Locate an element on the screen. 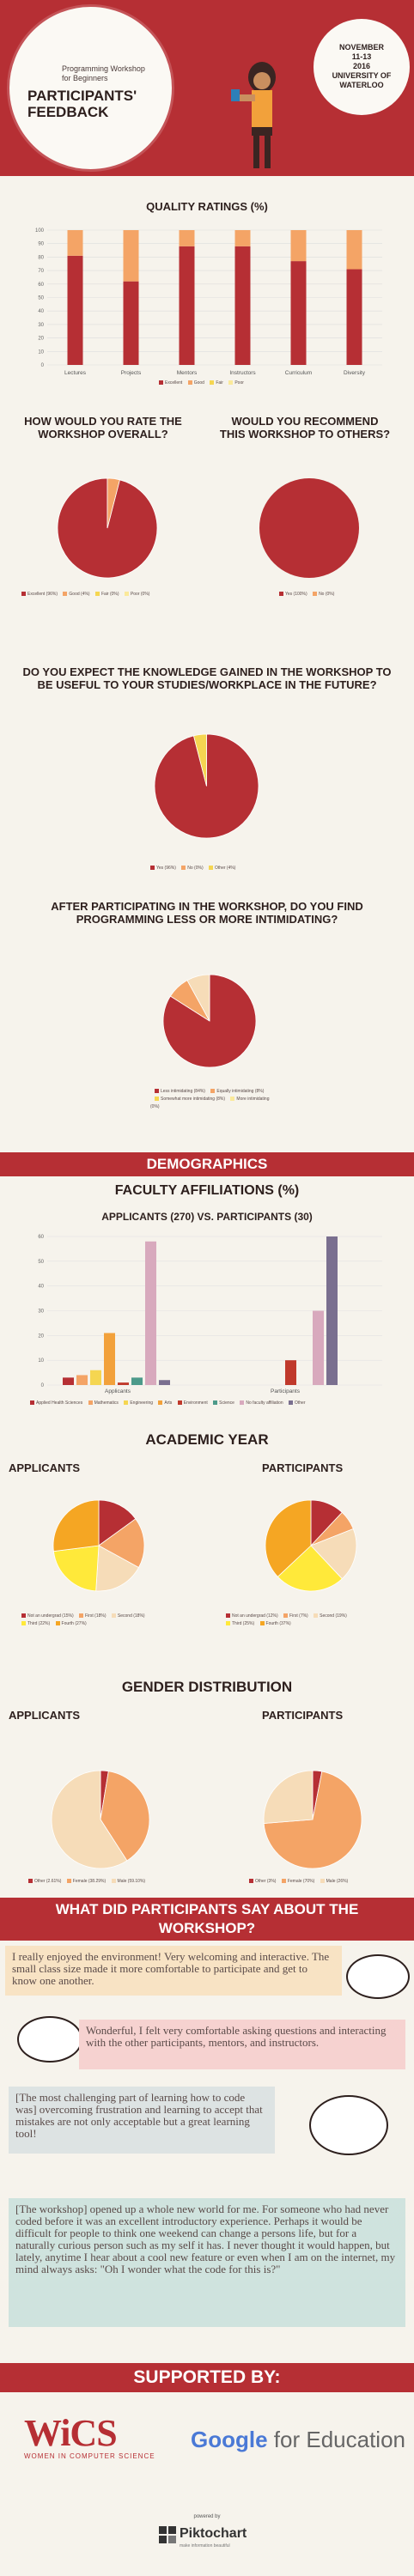 This screenshot has height=2576, width=414. legend-fair: Fair is located at coordinates (219, 383).